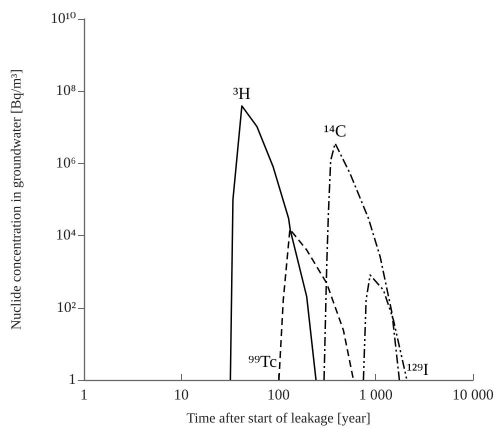 The width and height of the screenshot is (504, 437). What do you see at coordinates (263, 361) in the screenshot?
I see `series-label: ⁹⁹Tc` at bounding box center [263, 361].